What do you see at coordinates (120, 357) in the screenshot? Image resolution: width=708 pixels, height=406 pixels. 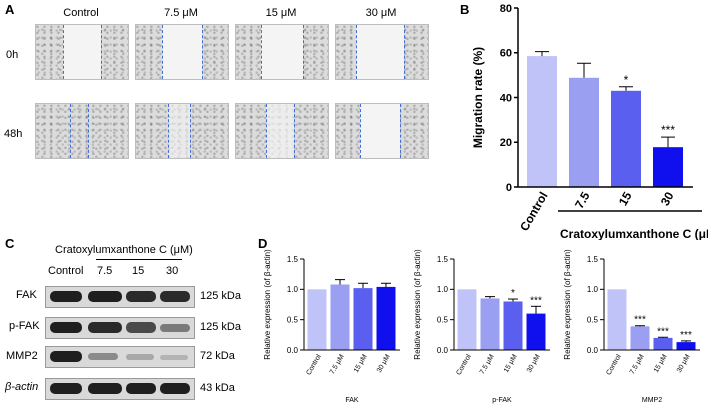 I see `blot-mmp2` at bounding box center [120, 357].